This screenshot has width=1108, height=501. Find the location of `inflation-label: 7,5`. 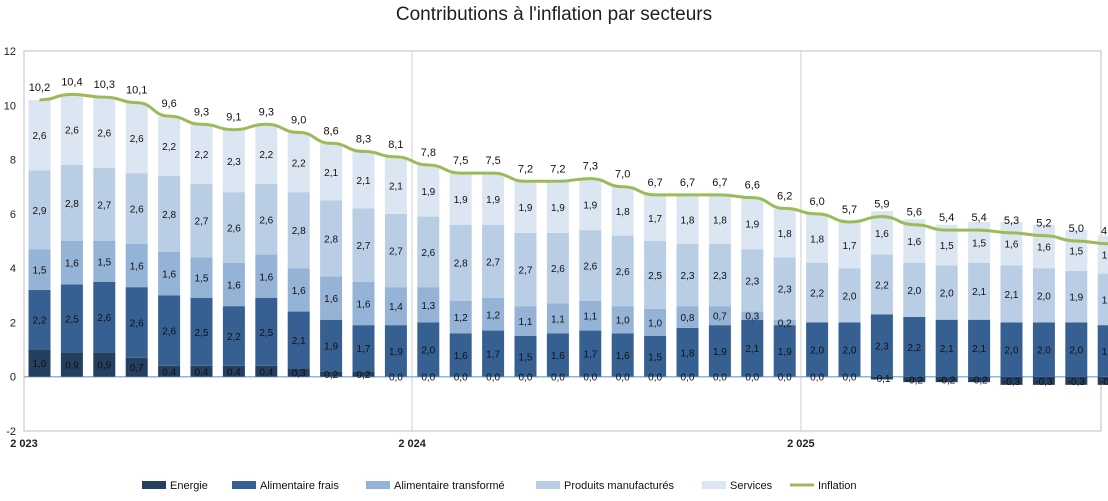

inflation-label: 7,5 is located at coordinates (492, 161).